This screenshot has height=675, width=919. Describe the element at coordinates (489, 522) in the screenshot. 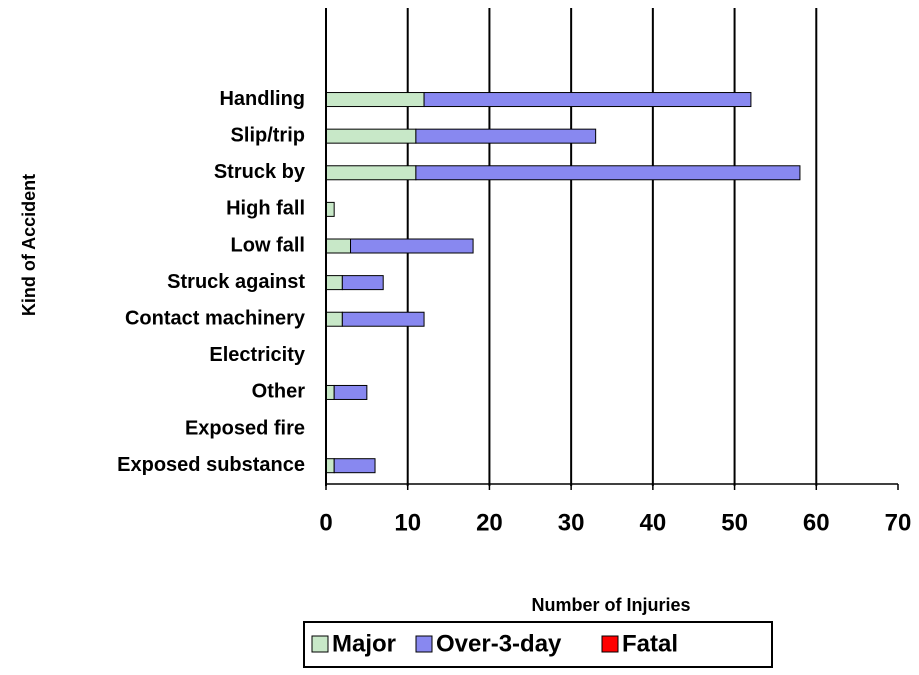

I see `x-tick-label: 20` at that location.